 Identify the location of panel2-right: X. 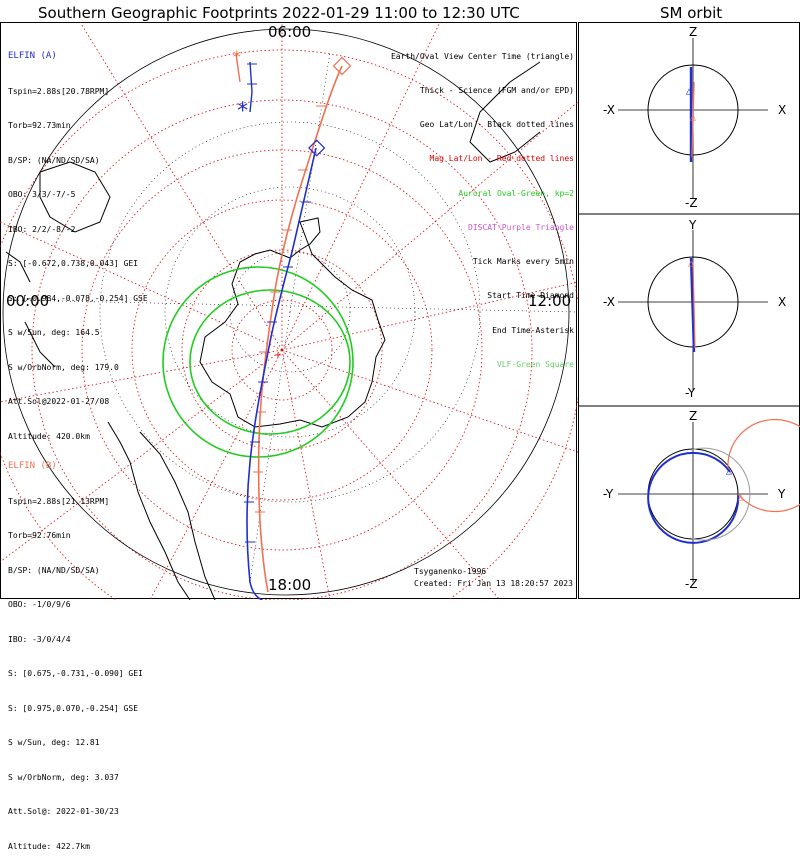
(782, 302).